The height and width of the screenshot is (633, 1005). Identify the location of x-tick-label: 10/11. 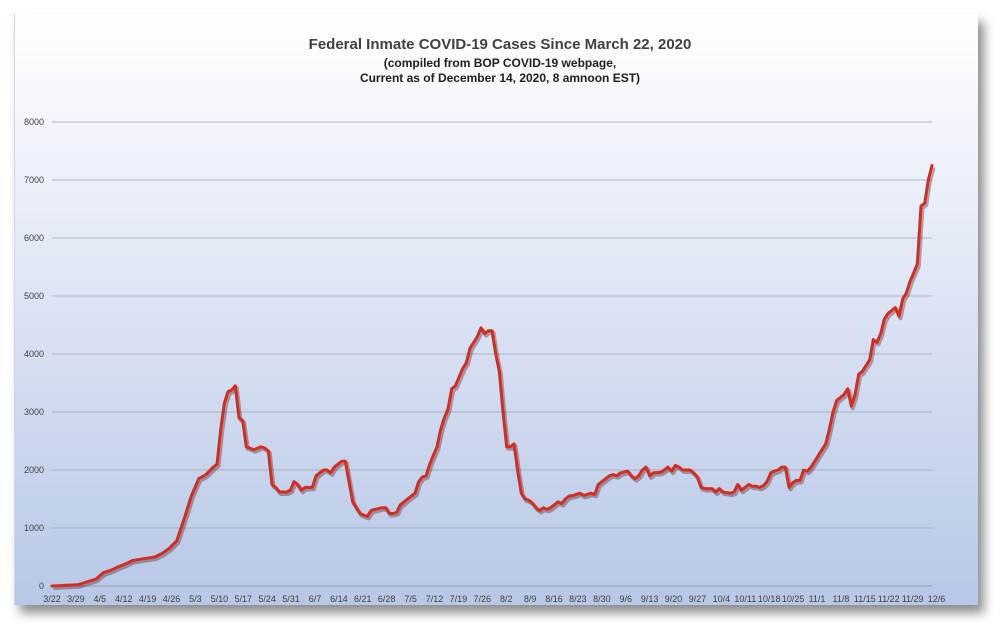
(745, 599).